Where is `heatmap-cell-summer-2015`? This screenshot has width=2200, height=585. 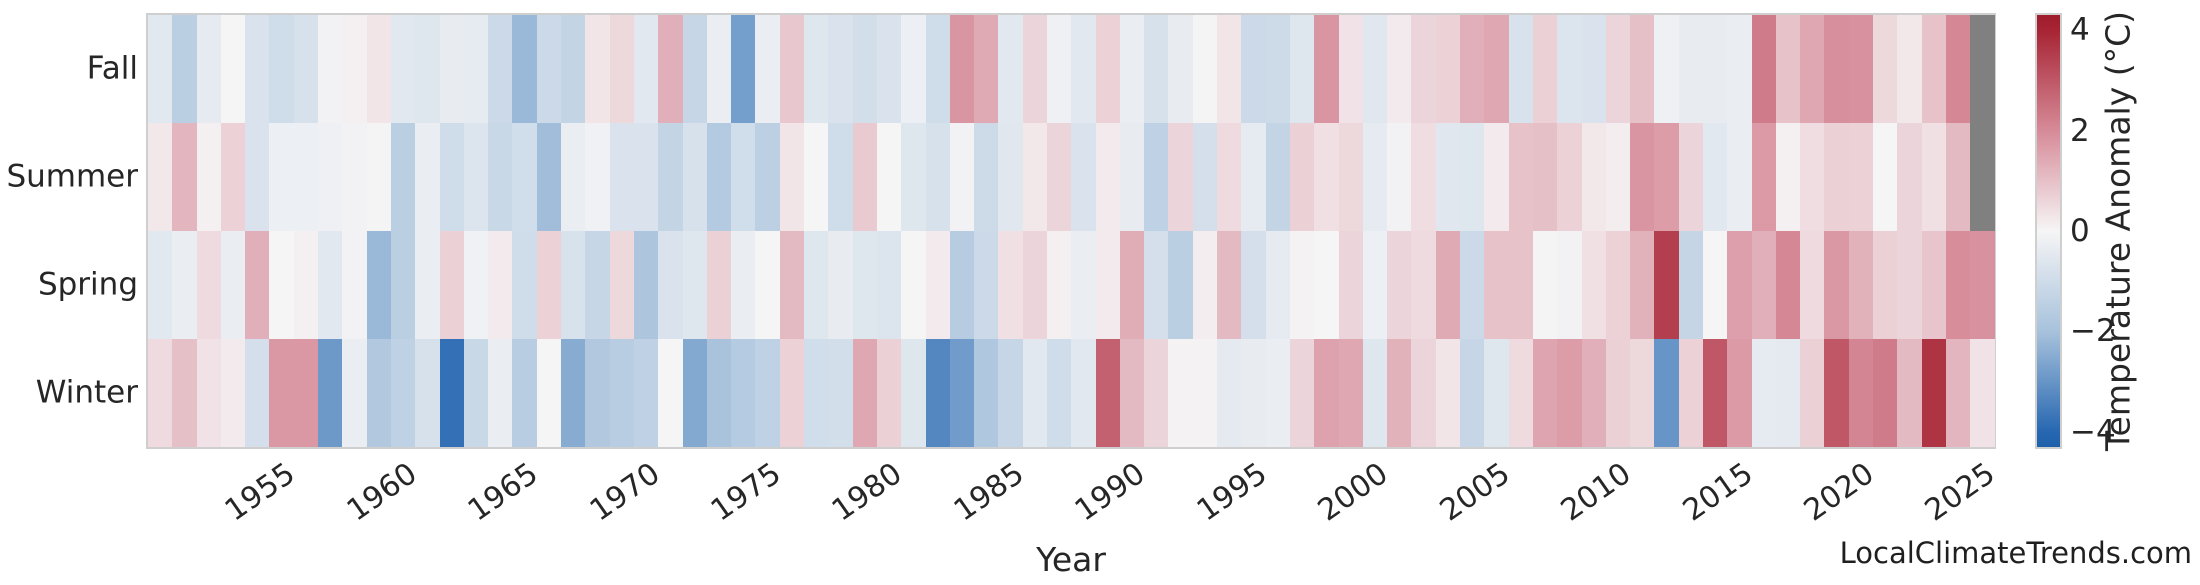 heatmap-cell-summer-2015 is located at coordinates (1739, 177).